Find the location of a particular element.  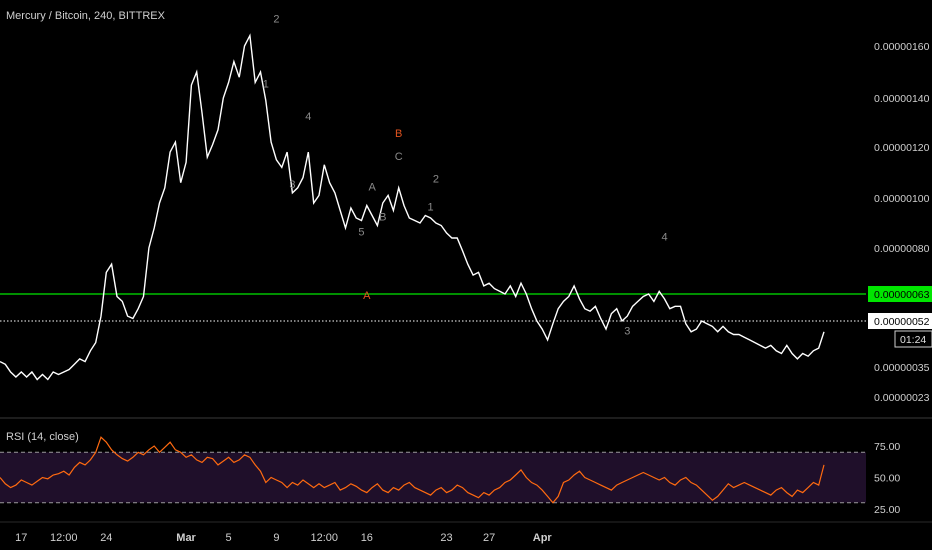

y-tick-label: 0.00000080 is located at coordinates (902, 249).